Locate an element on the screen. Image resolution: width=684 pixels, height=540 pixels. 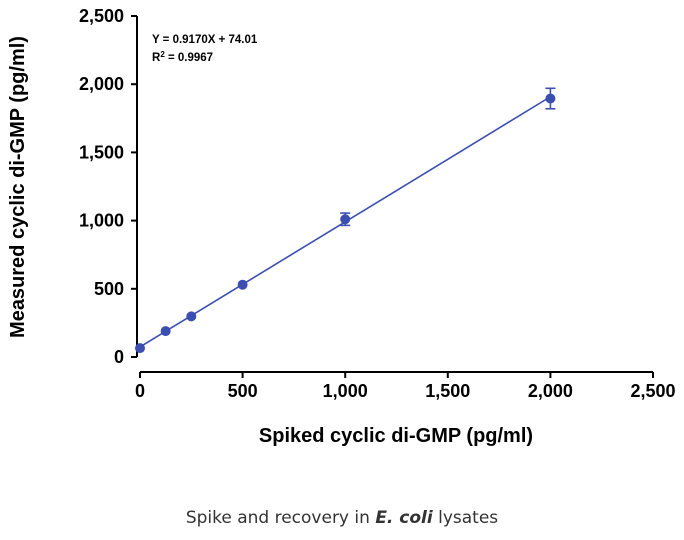
x-tick-label: 2,500 is located at coordinates (652, 391).